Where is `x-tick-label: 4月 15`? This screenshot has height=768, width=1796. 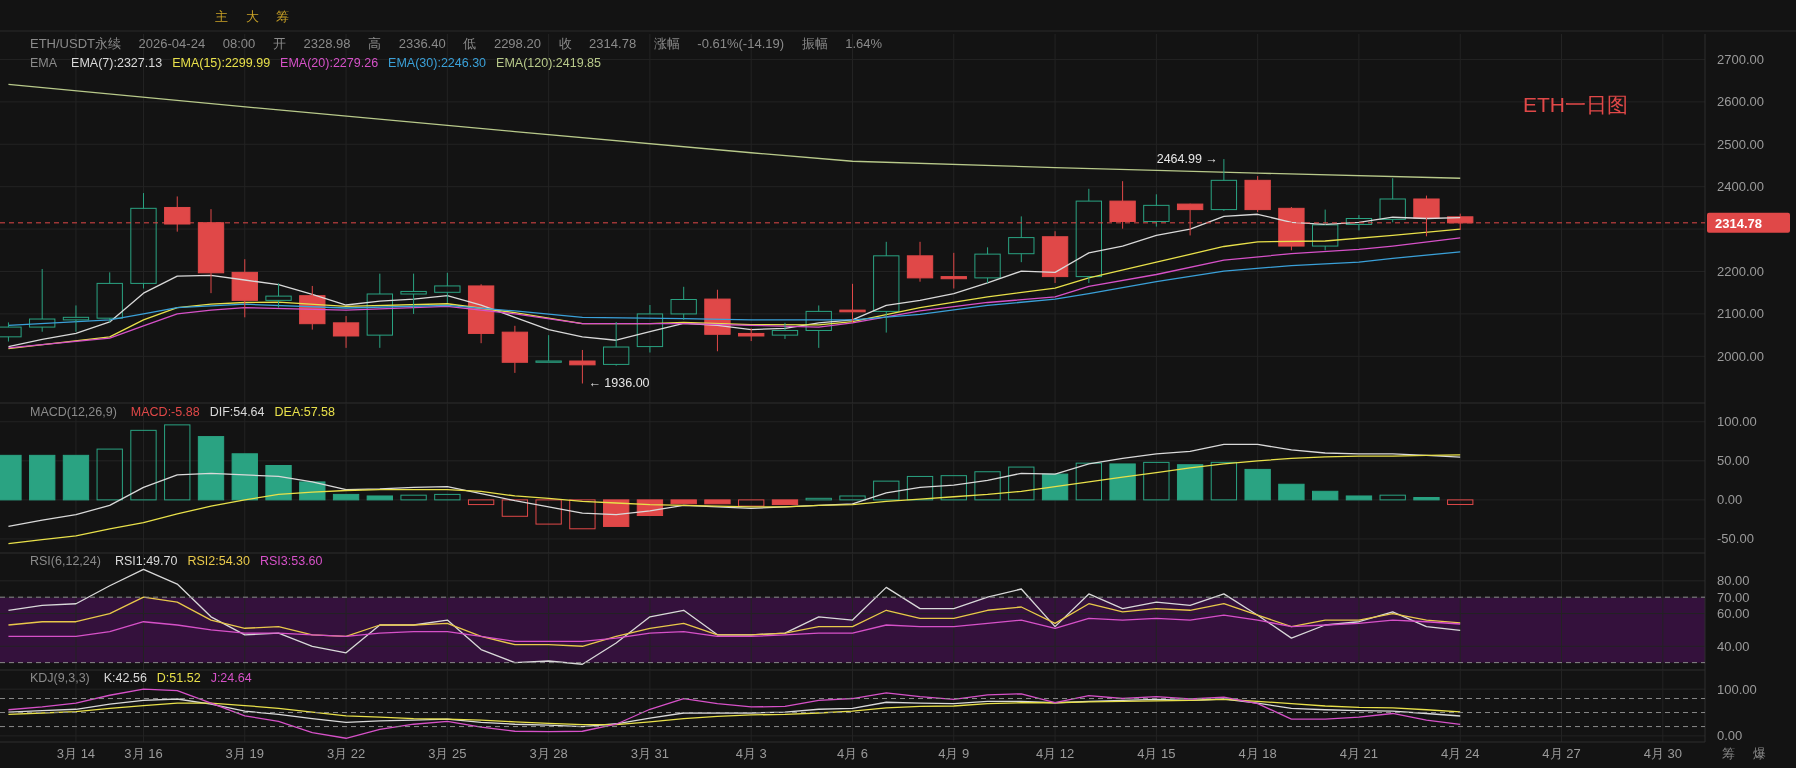
x-tick-label: 4月 15 is located at coordinates (1156, 753).